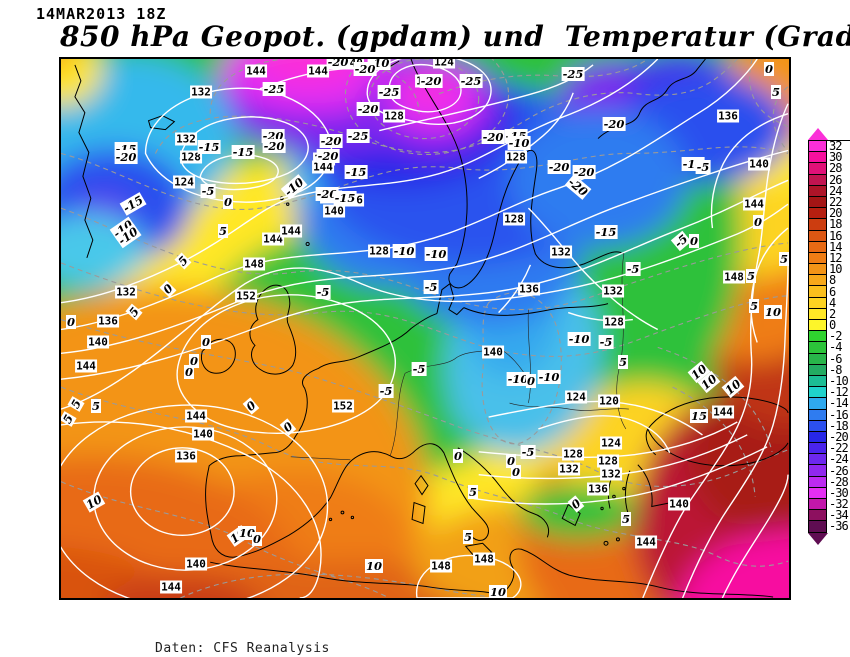 This screenshot has width=850, height=657. What do you see at coordinates (818, 134) in the screenshot?
I see `colorbar-arrow-up` at bounding box center [818, 134].